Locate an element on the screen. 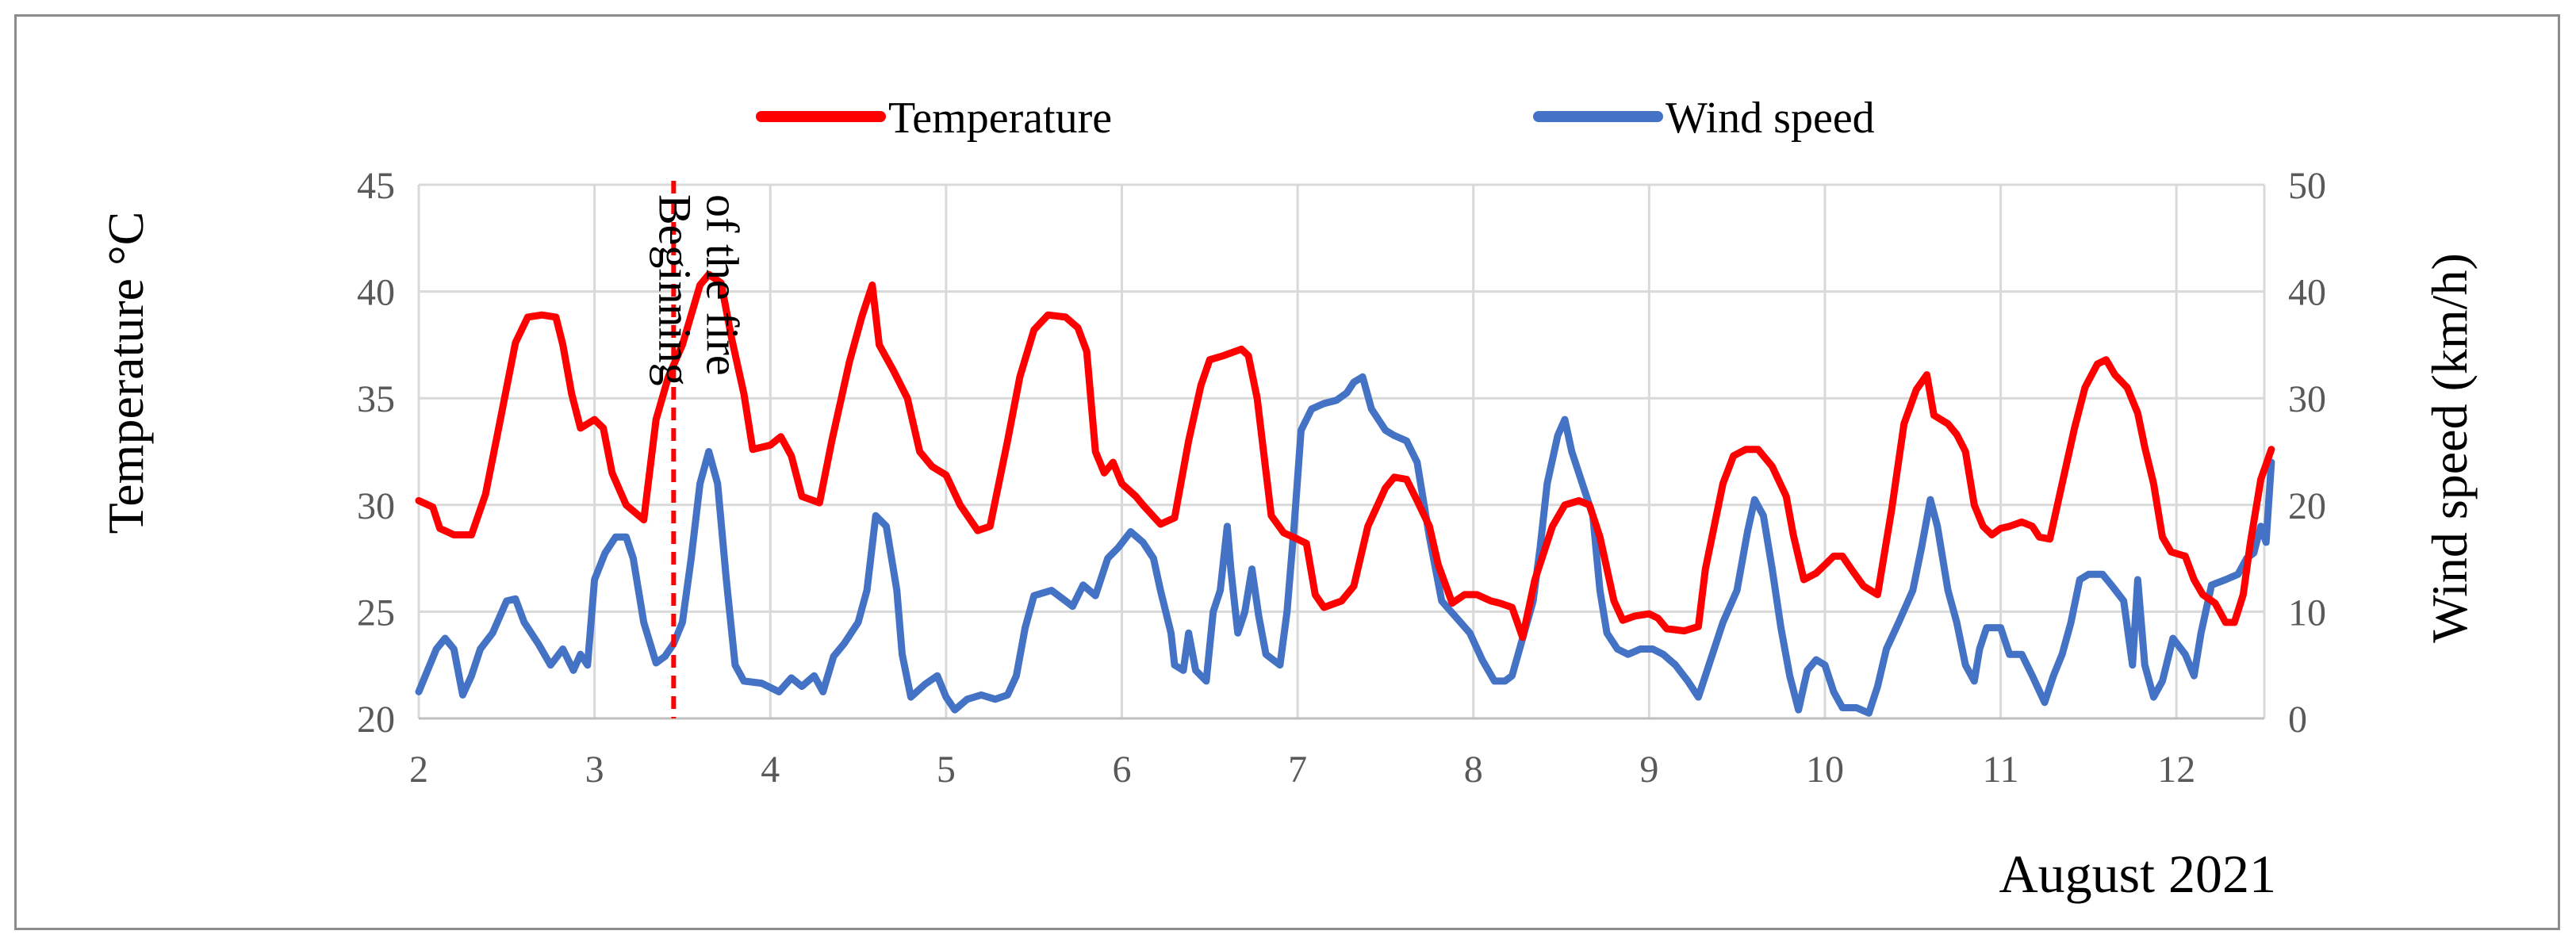 This screenshot has width=2576, height=946. right-tick-label: 40 is located at coordinates (2307, 293).